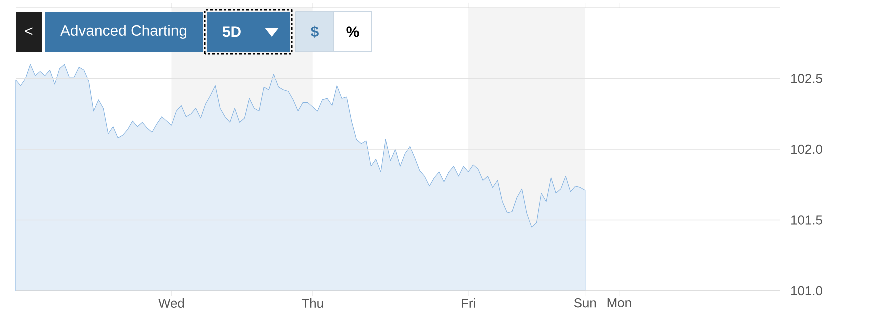  What do you see at coordinates (231, 32) in the screenshot?
I see `annotation: 5D` at bounding box center [231, 32].